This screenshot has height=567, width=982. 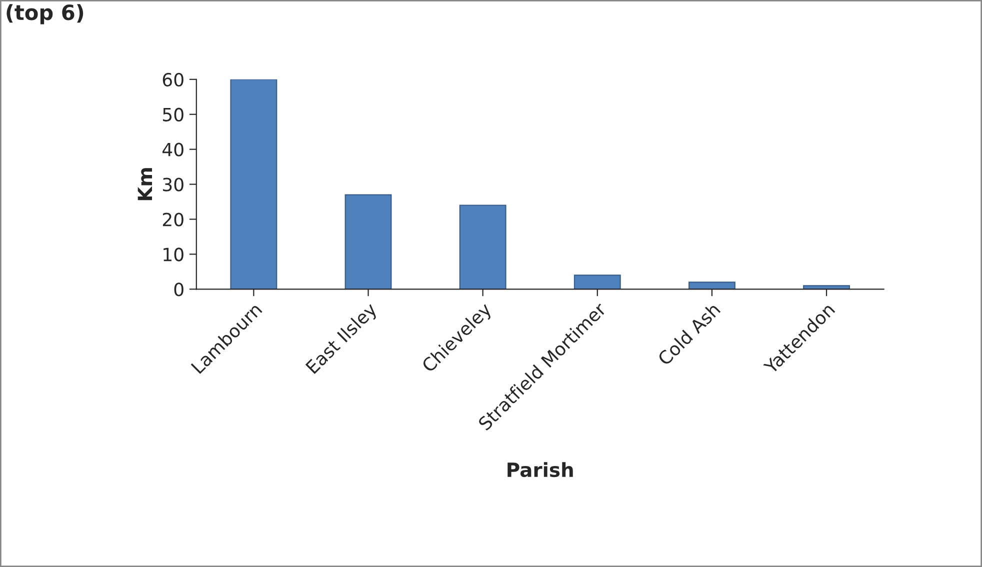 What do you see at coordinates (540, 470) in the screenshot?
I see `x-axis-title: Parish` at bounding box center [540, 470].